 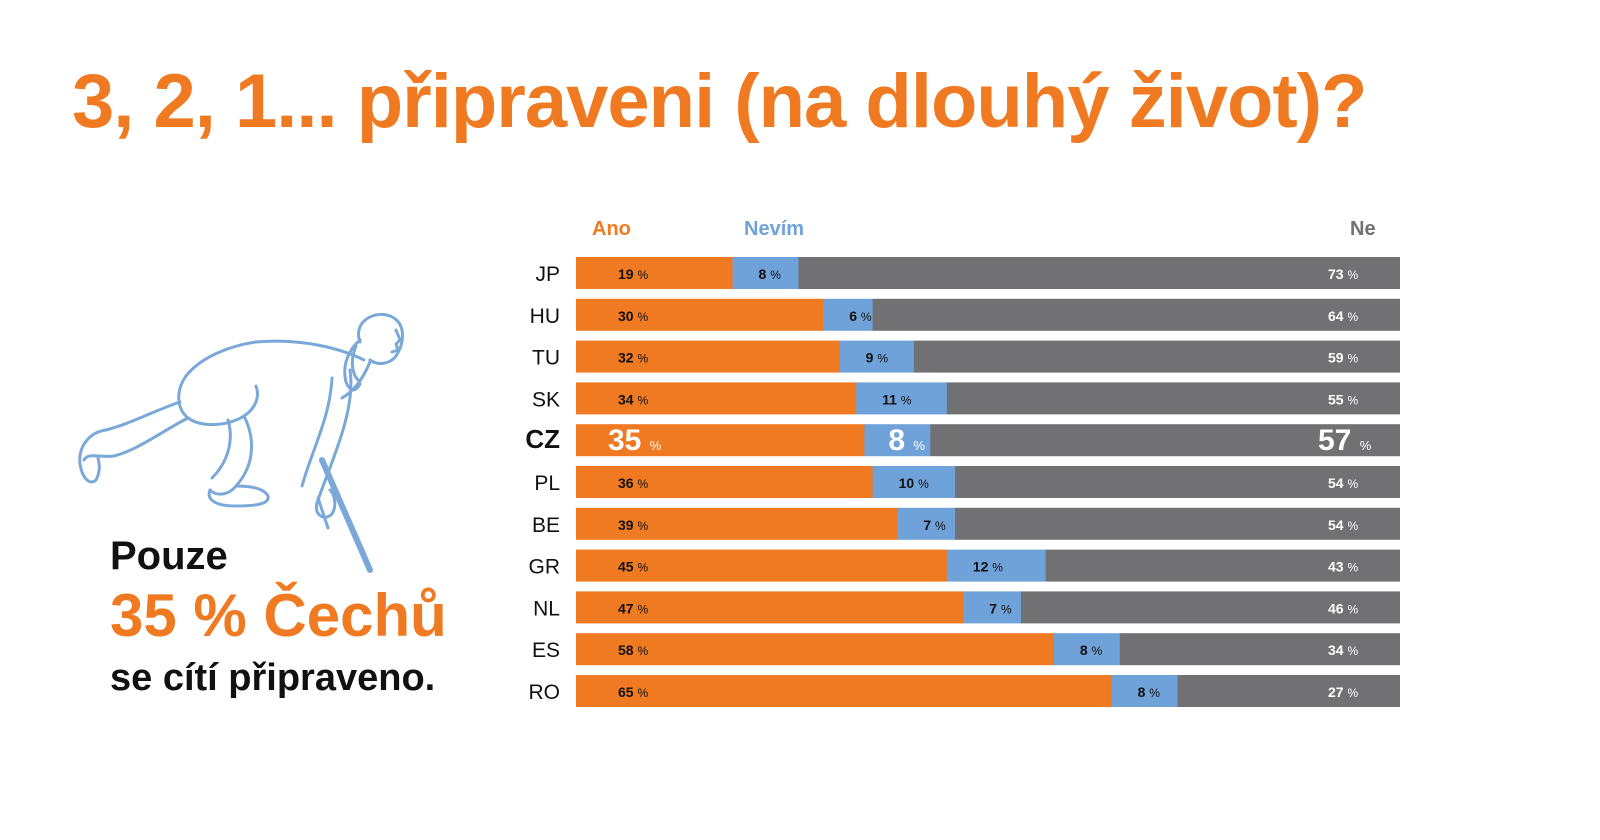 I want to click on caption: Pouze 35 % Čechů se cítí připraveno., so click(x=278, y=618).